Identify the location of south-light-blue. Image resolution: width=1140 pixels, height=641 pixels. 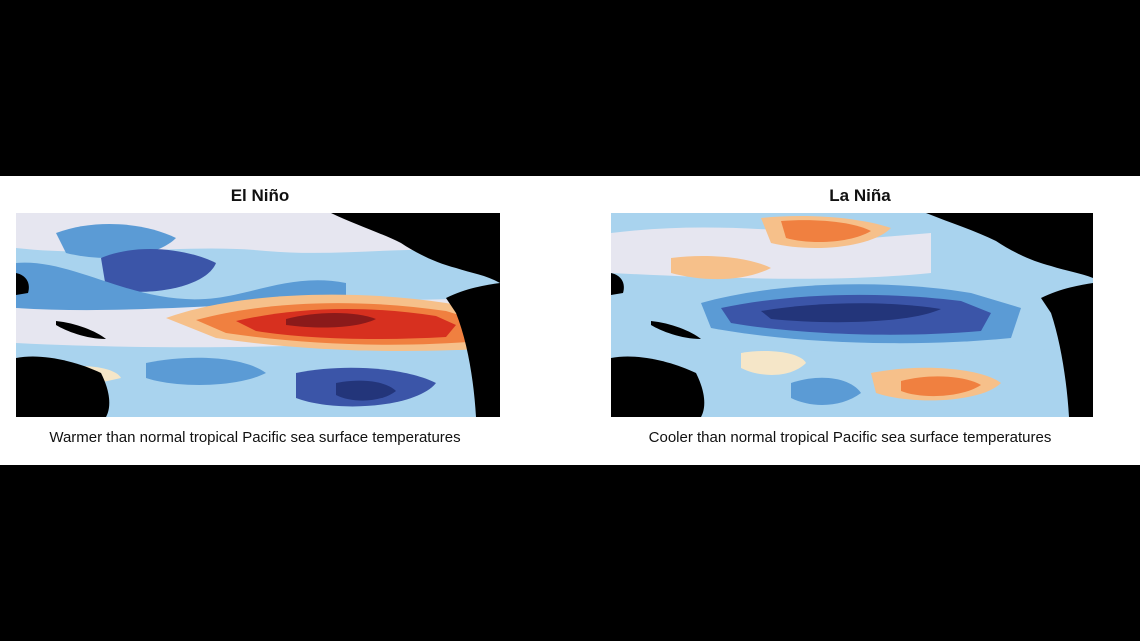
(852, 380).